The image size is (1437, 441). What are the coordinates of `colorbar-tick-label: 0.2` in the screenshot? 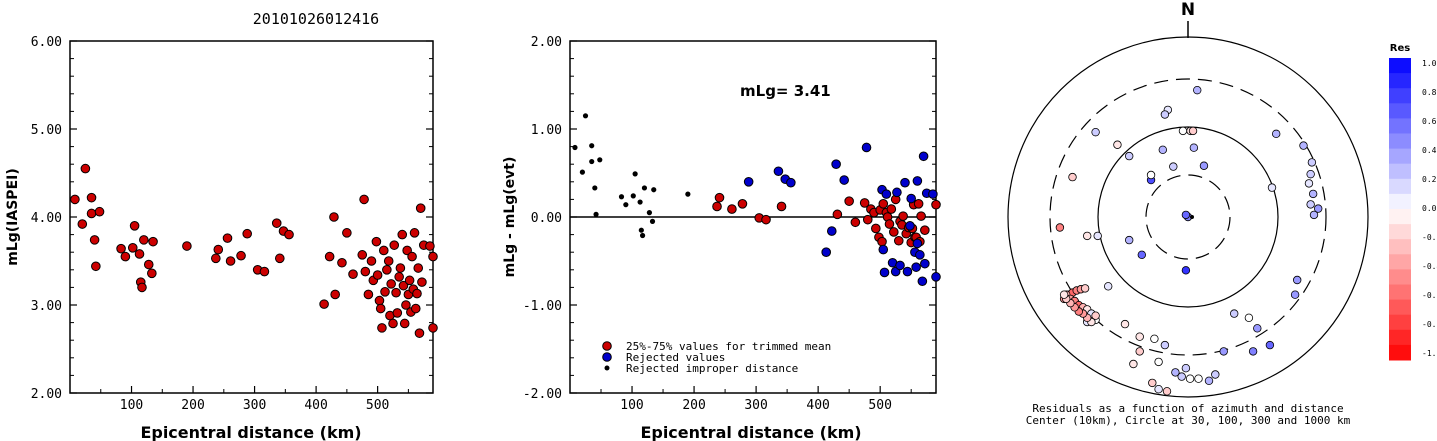 It's located at (1429, 179).